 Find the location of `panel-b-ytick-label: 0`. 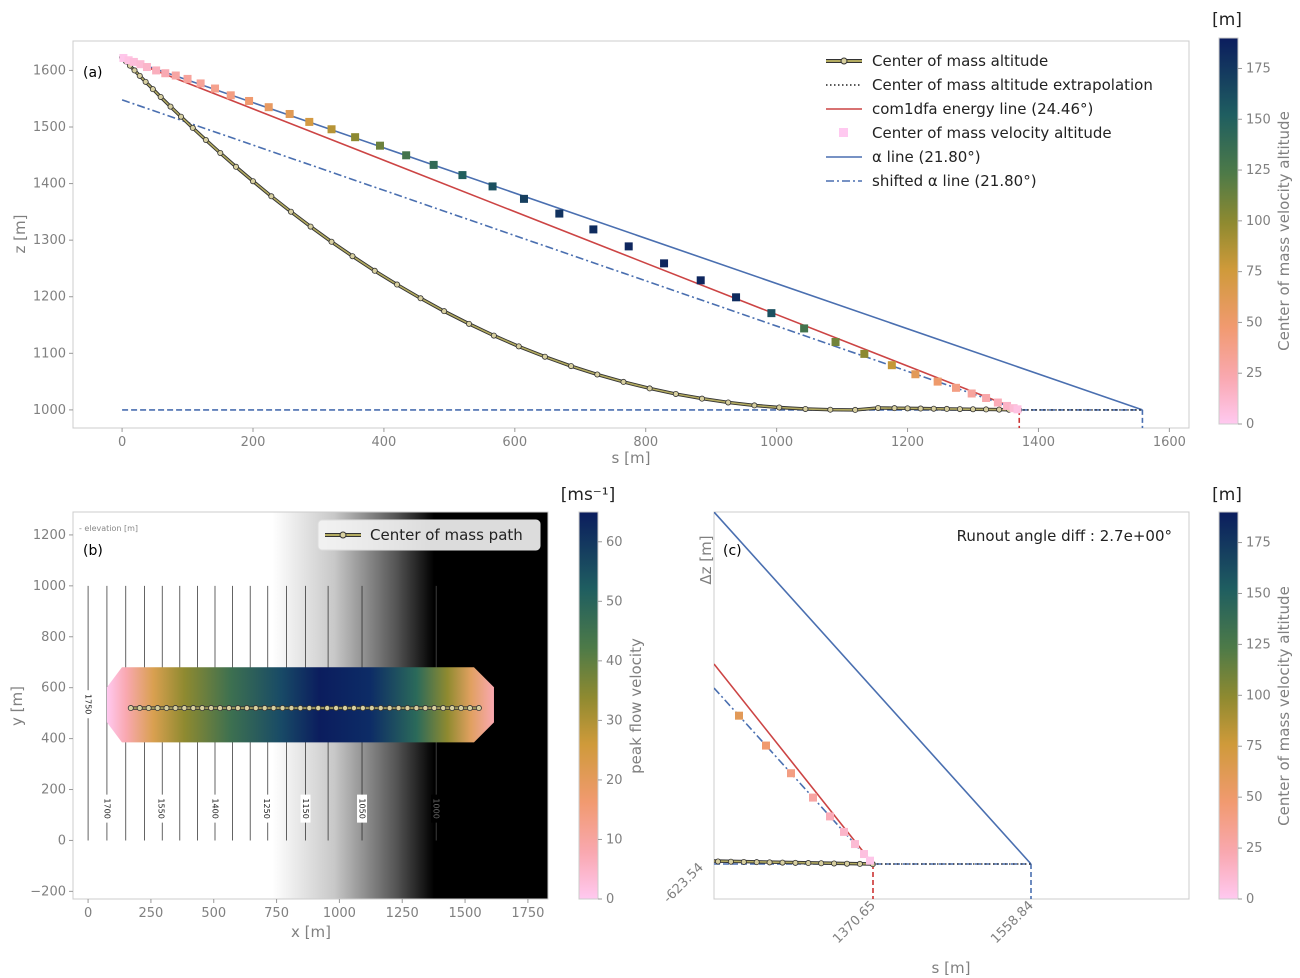

panel-b-ytick-label: 0 is located at coordinates (62, 840).